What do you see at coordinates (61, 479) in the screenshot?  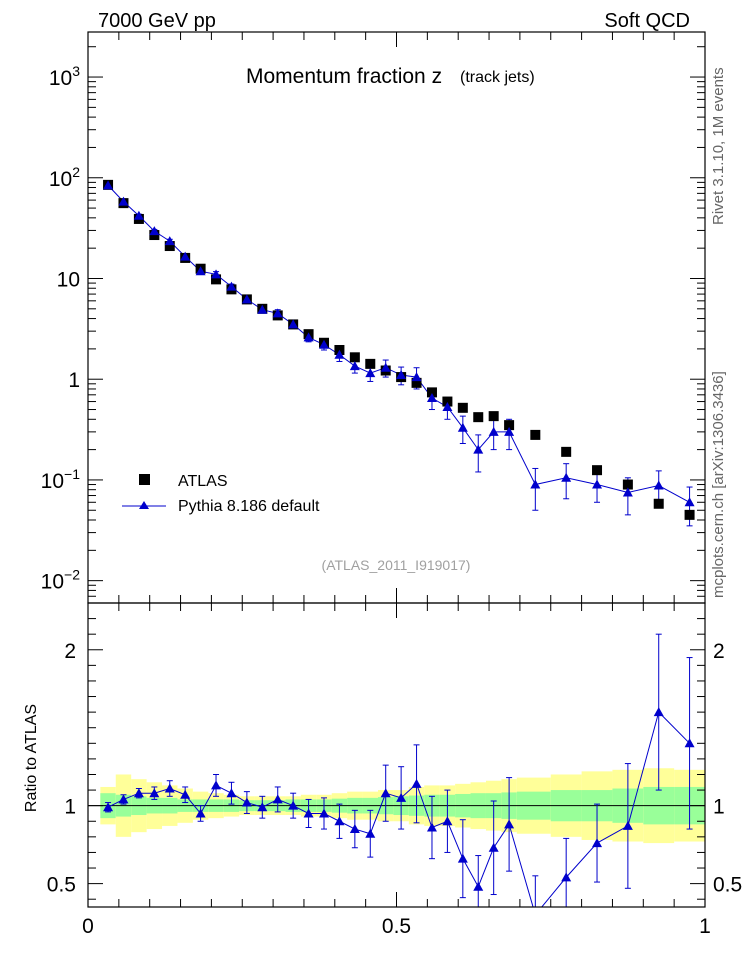 I see `main-y-tick-label: 10⁻¹` at bounding box center [61, 479].